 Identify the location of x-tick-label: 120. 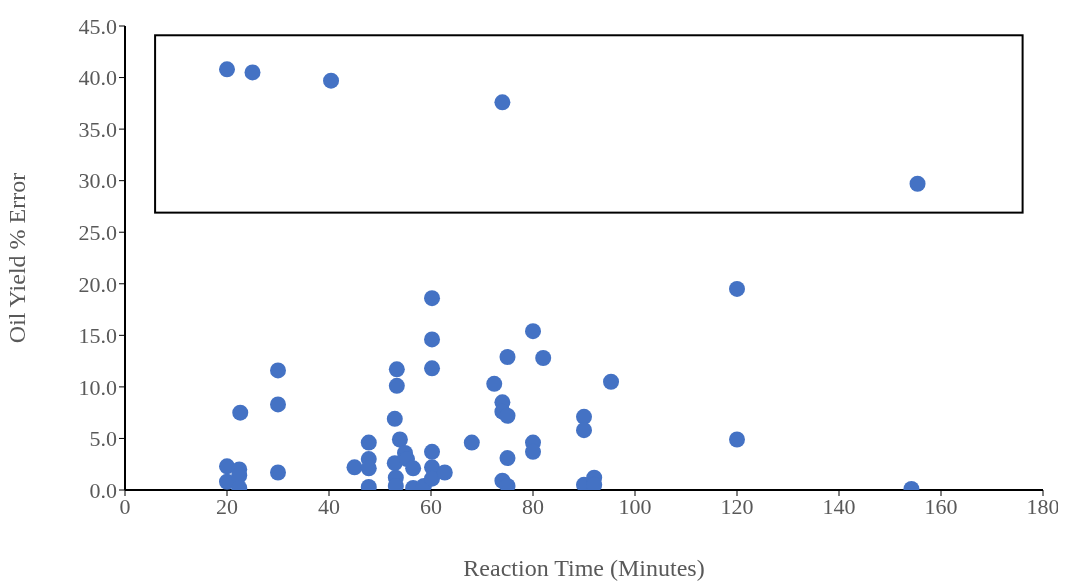
(737, 506).